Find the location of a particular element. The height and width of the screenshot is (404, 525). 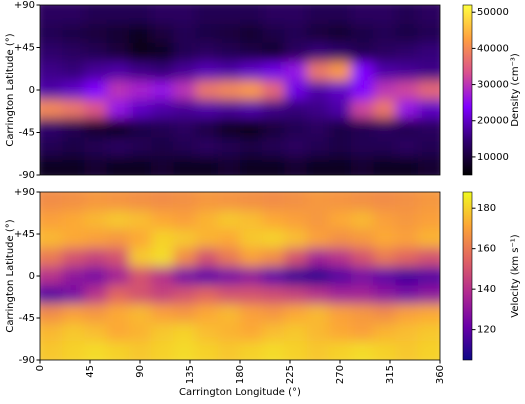

colorbar-tick-label: 180 is located at coordinates (486, 208).